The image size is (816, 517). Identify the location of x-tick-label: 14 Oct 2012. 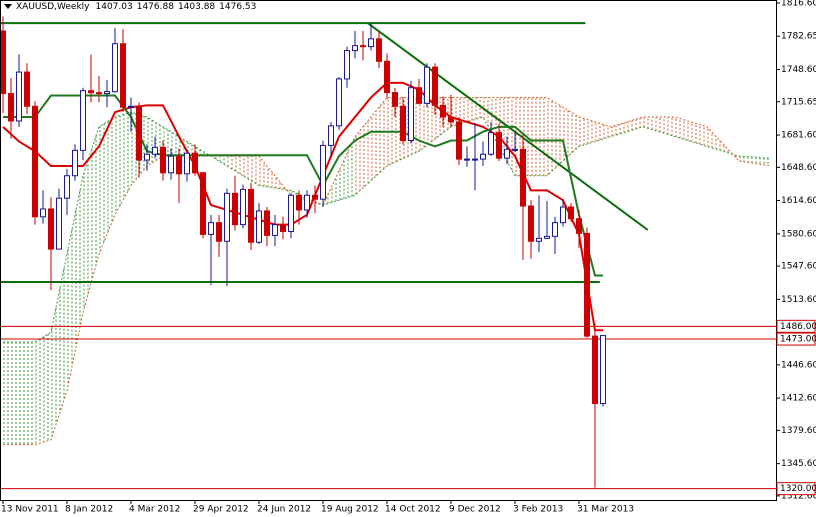
(413, 510).